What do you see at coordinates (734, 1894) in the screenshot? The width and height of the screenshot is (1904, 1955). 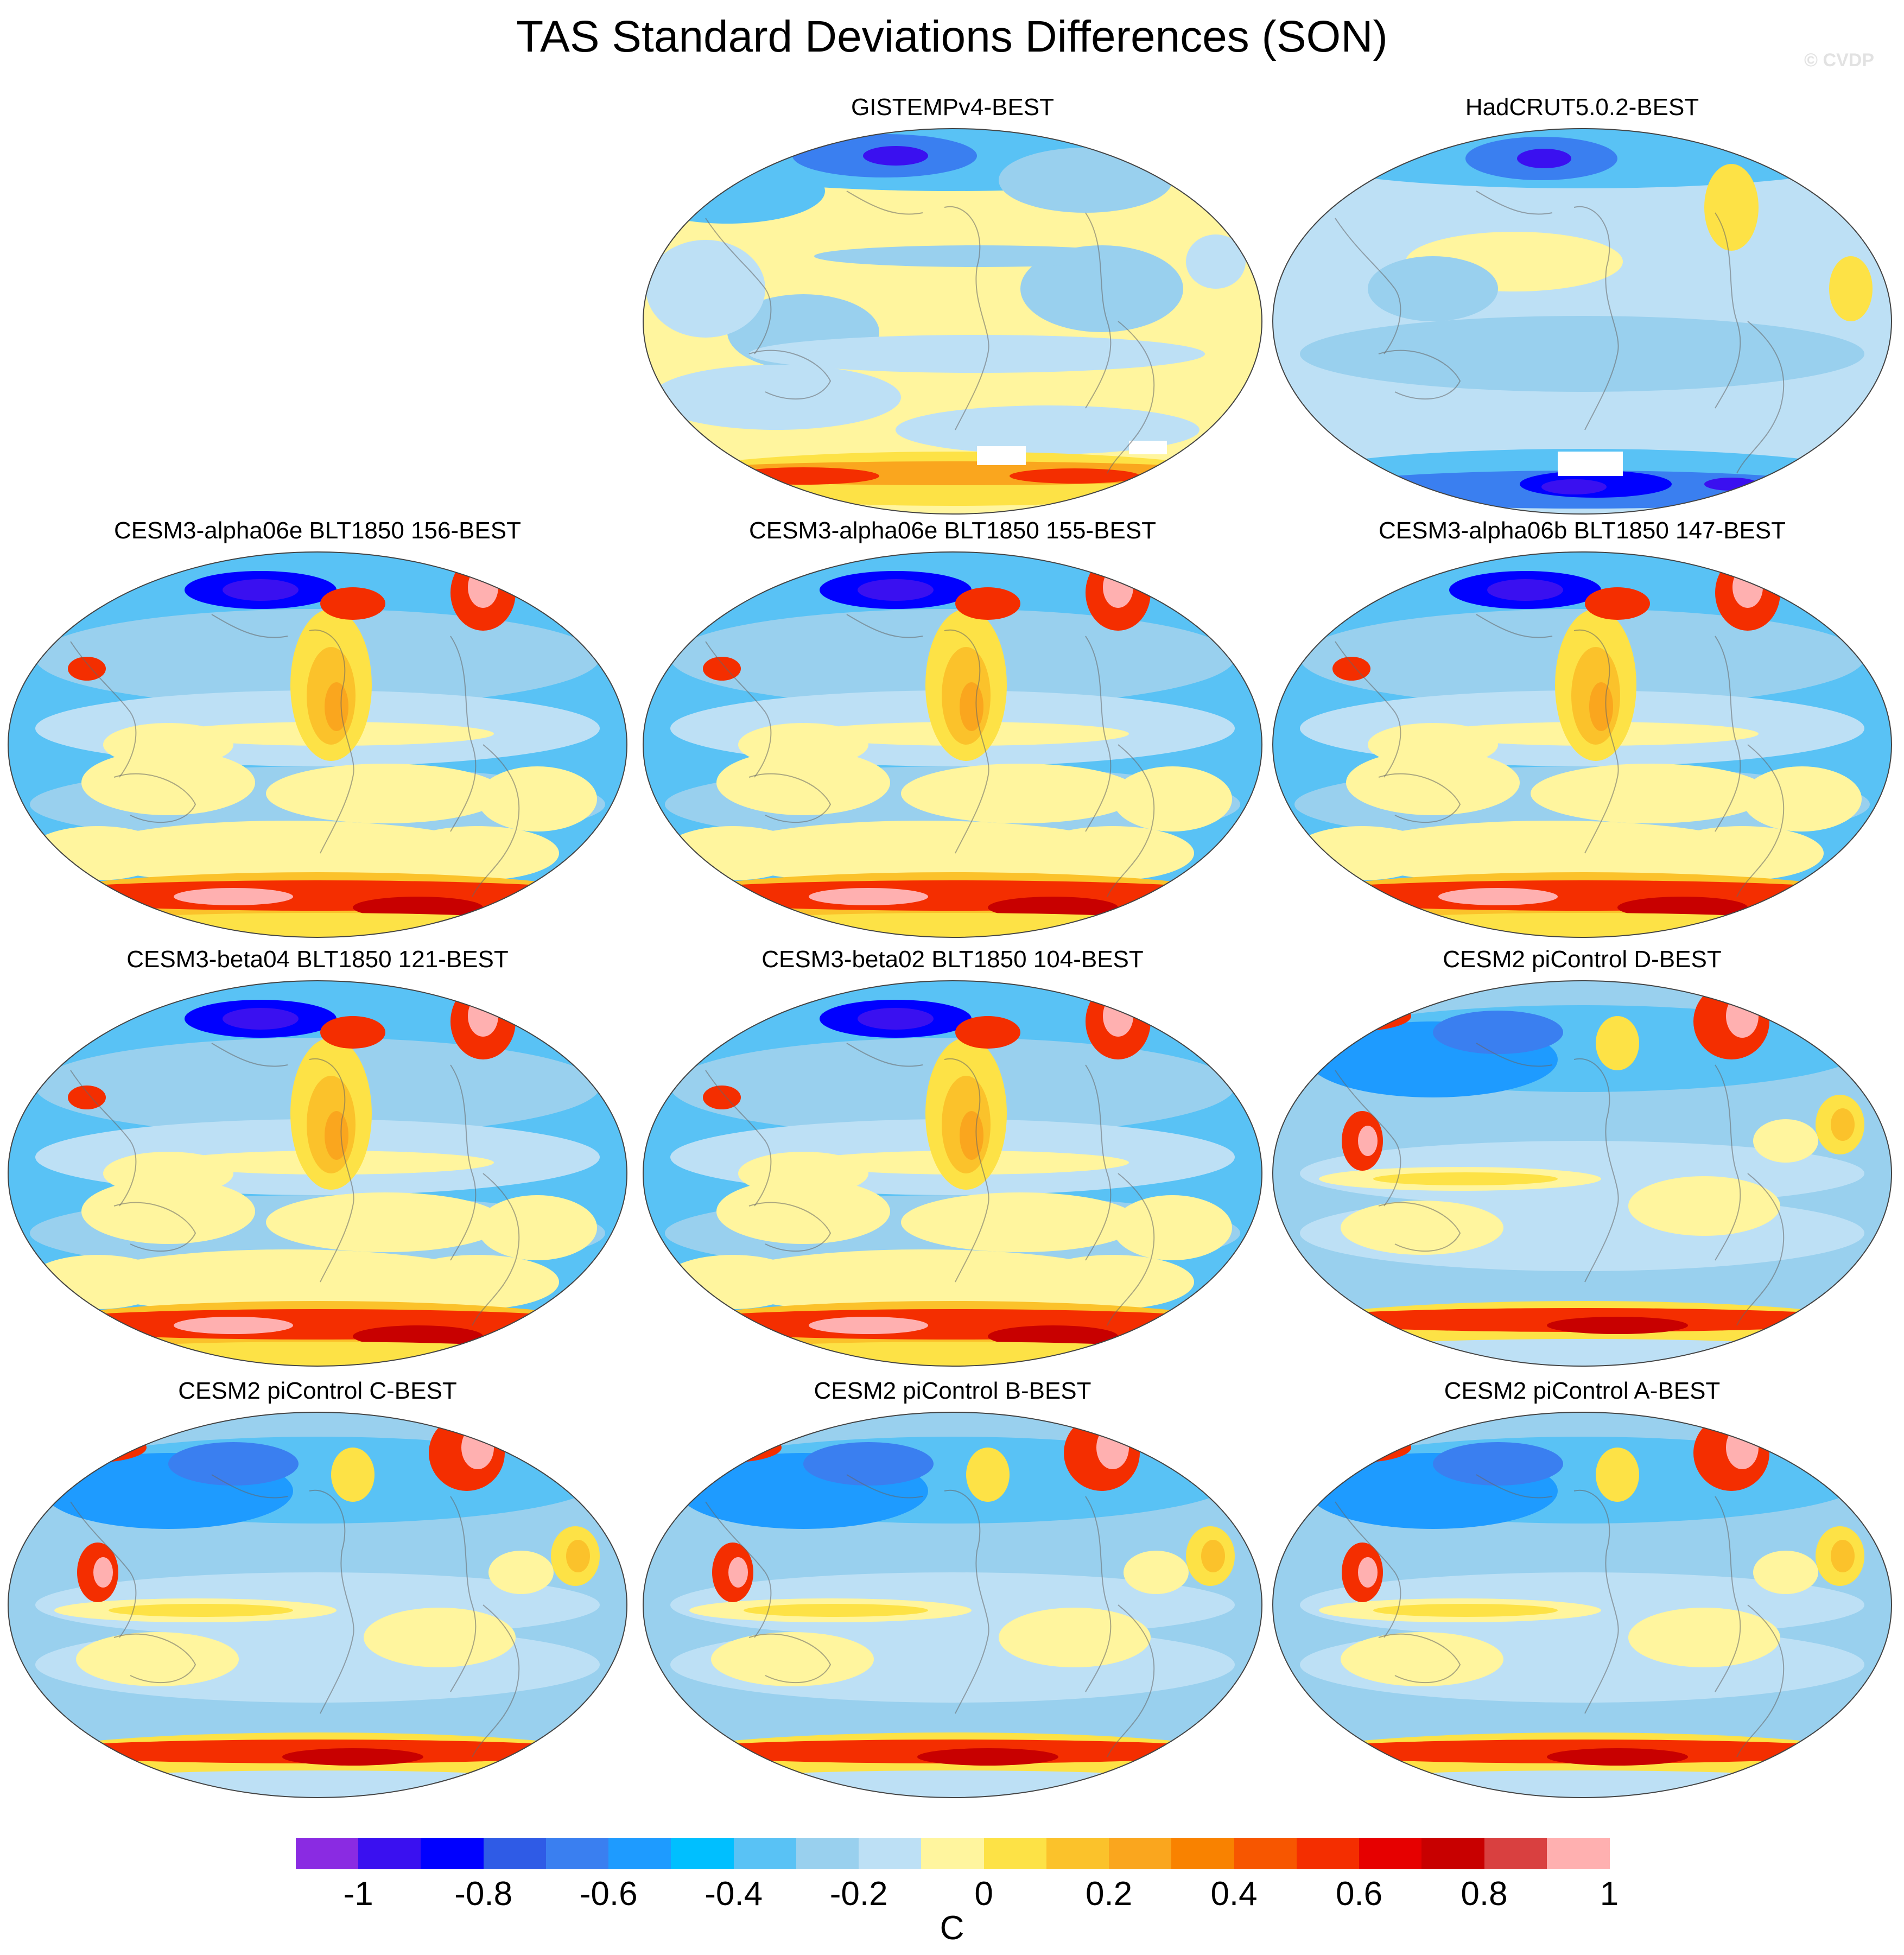 I see `colorbar-tick-label: -0.4` at bounding box center [734, 1894].